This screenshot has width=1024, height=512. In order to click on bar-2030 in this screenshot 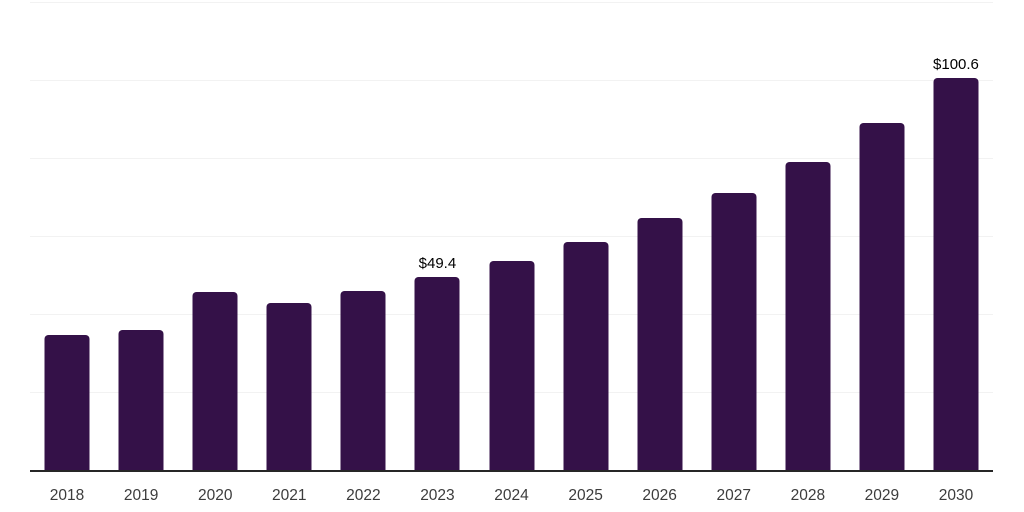, I will do `click(956, 274)`.